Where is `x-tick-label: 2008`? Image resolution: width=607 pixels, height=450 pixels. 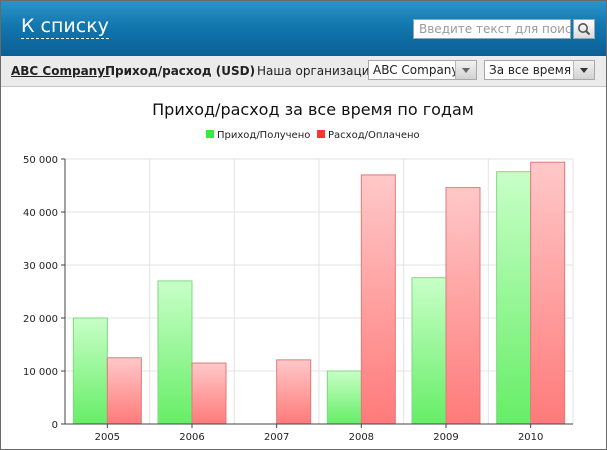 x-tick-label: 2008 is located at coordinates (361, 437).